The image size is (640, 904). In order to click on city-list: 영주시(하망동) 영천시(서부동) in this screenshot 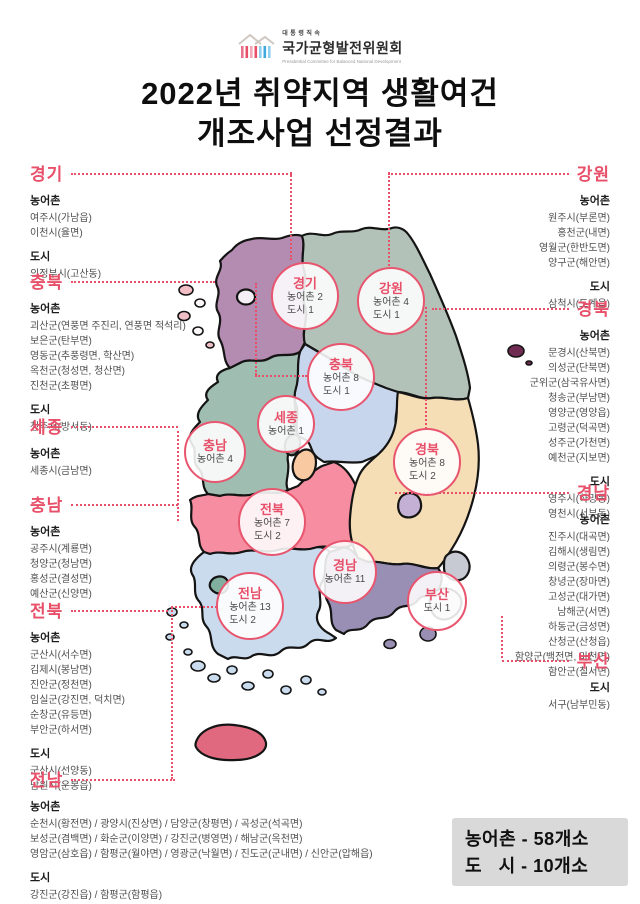, I will do `click(521, 507)`.